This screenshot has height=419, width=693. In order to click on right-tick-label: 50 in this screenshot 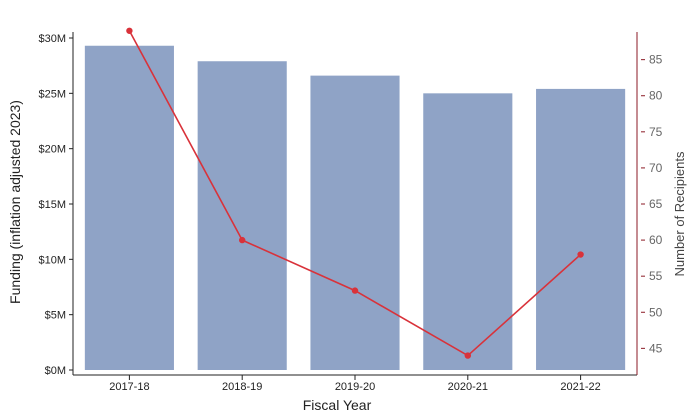, I will do `click(656, 312)`.